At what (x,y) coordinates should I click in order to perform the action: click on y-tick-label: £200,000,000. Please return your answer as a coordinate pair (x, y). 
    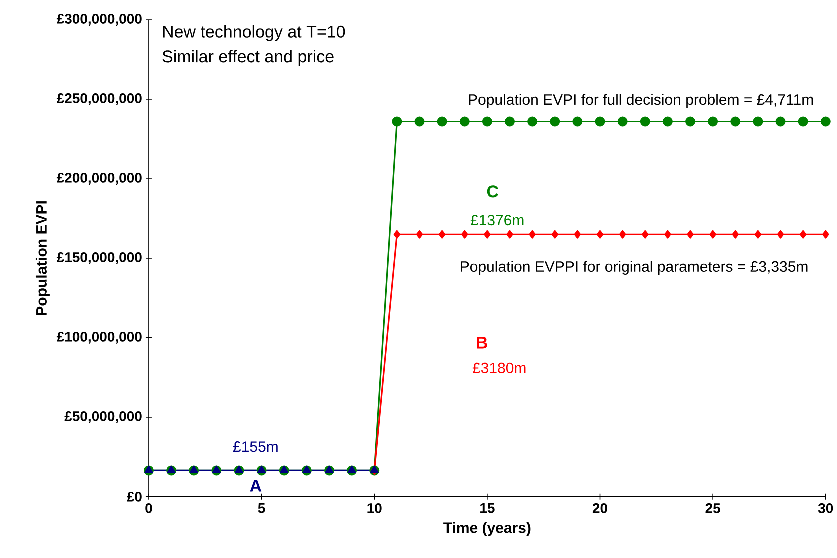
    Looking at the image, I should click on (99, 179).